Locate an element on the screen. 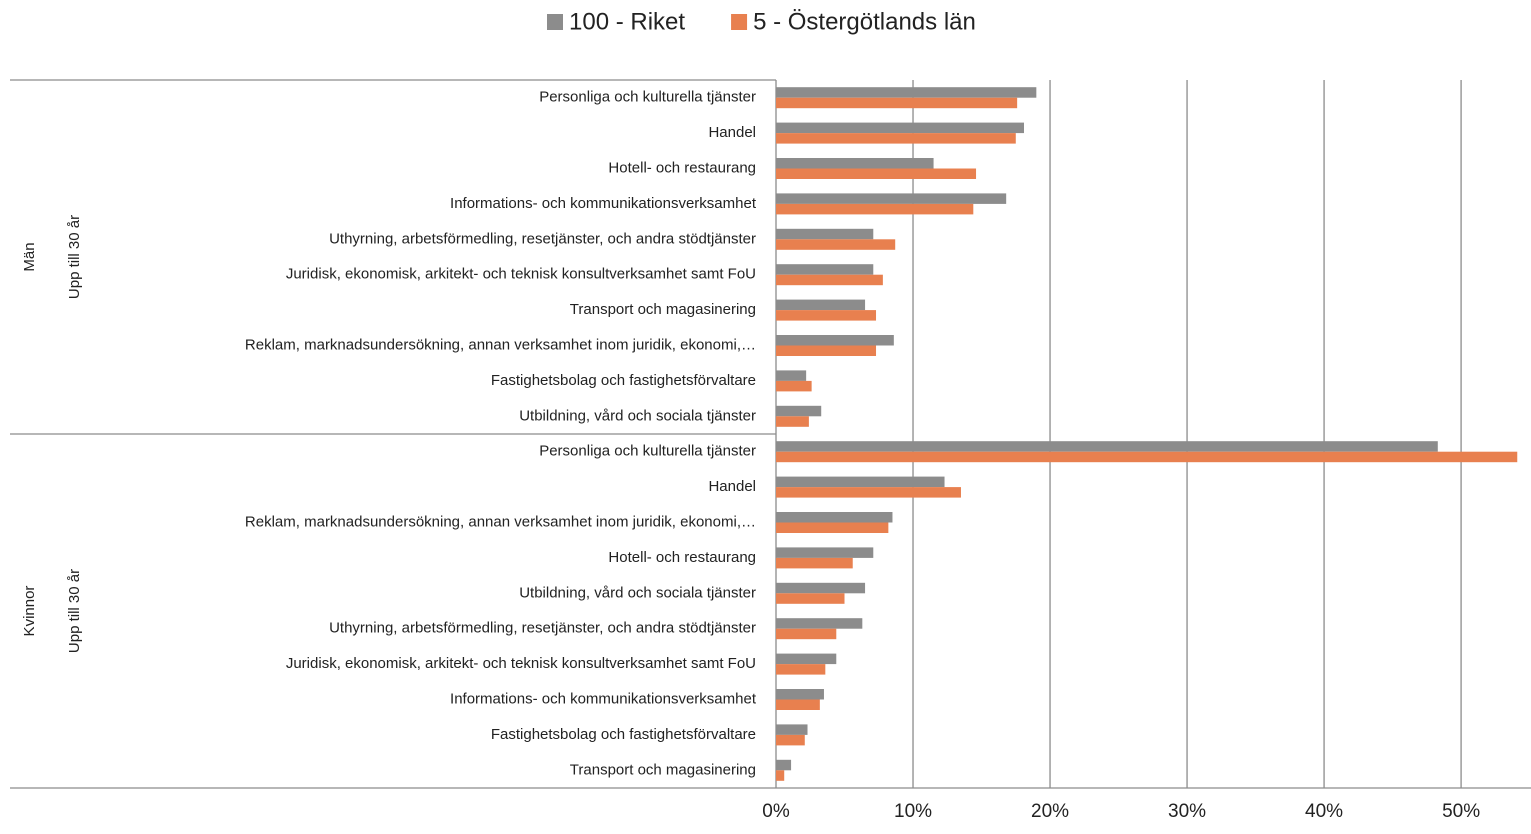 This screenshot has width=1531, height=834. x-tick-label: 50% is located at coordinates (1461, 811).